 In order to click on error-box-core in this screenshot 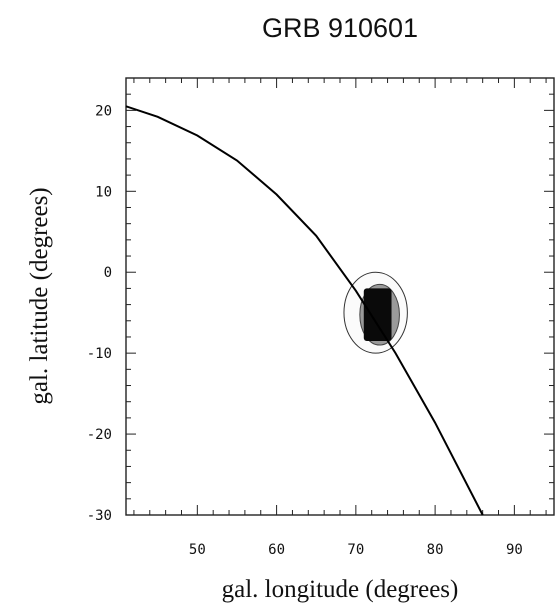, I will do `click(377, 315)`.